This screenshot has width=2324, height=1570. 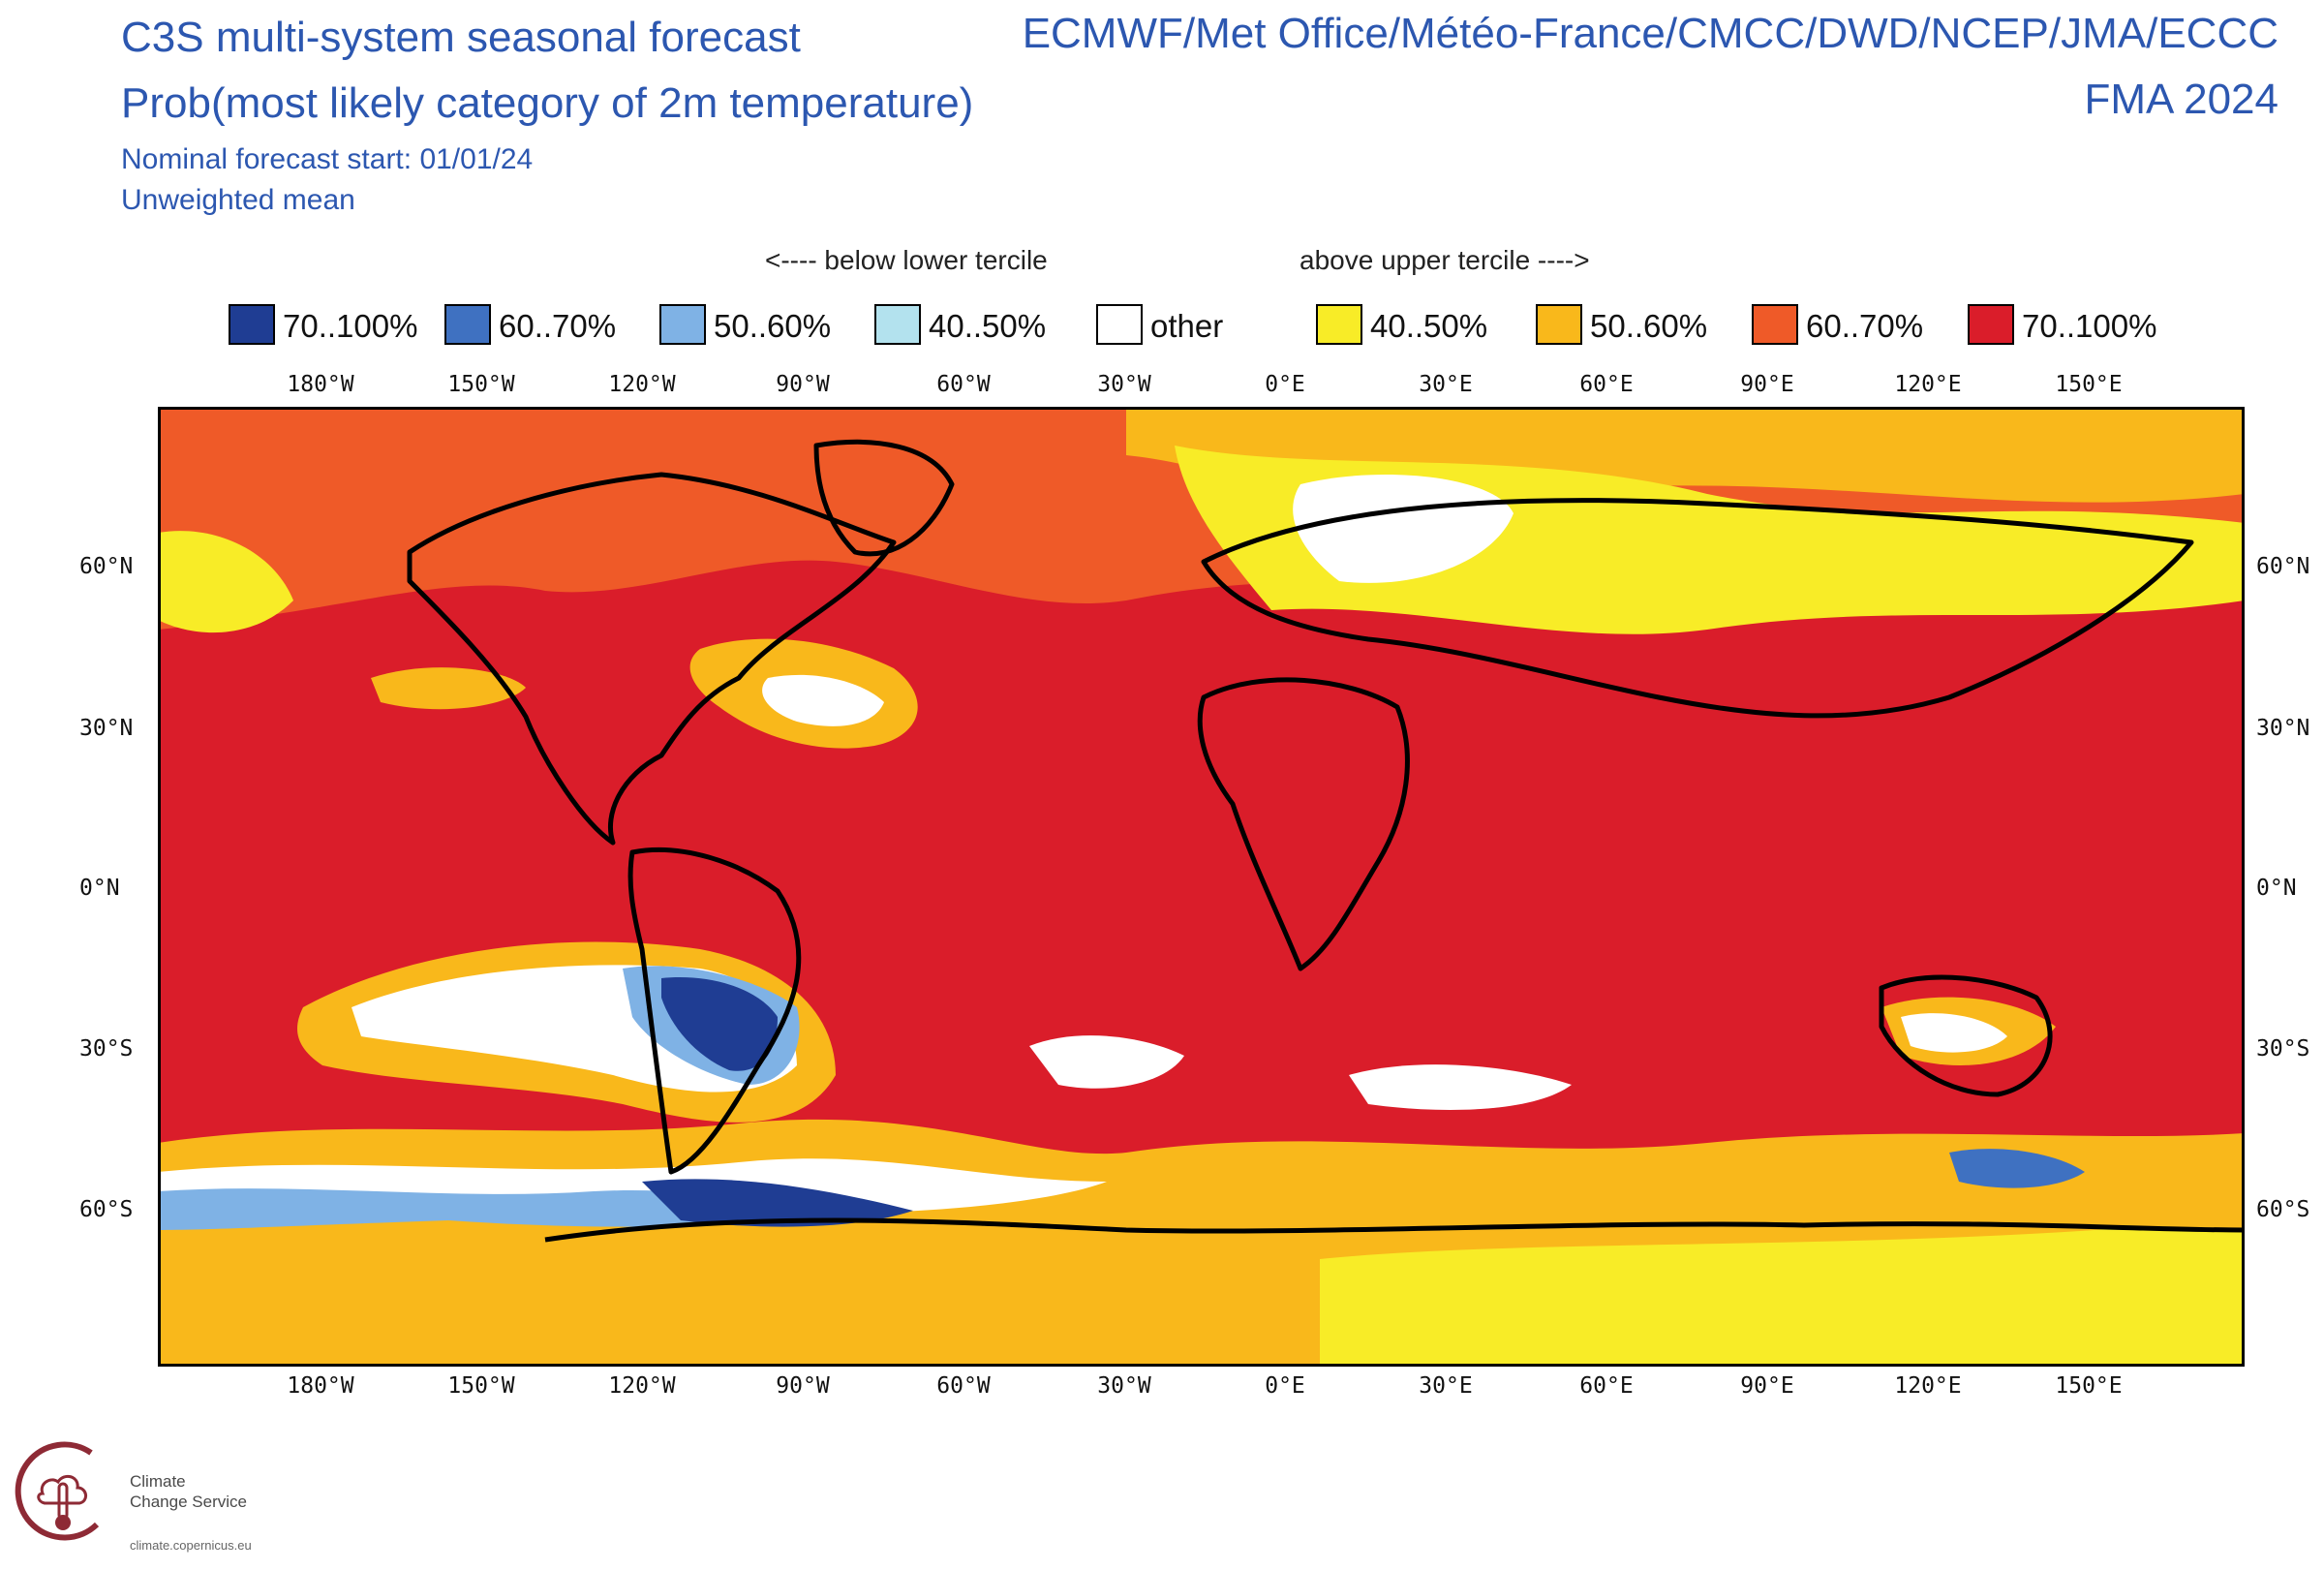 What do you see at coordinates (2283, 567) in the screenshot?
I see `lat-tick-label-right: 60°N` at bounding box center [2283, 567].